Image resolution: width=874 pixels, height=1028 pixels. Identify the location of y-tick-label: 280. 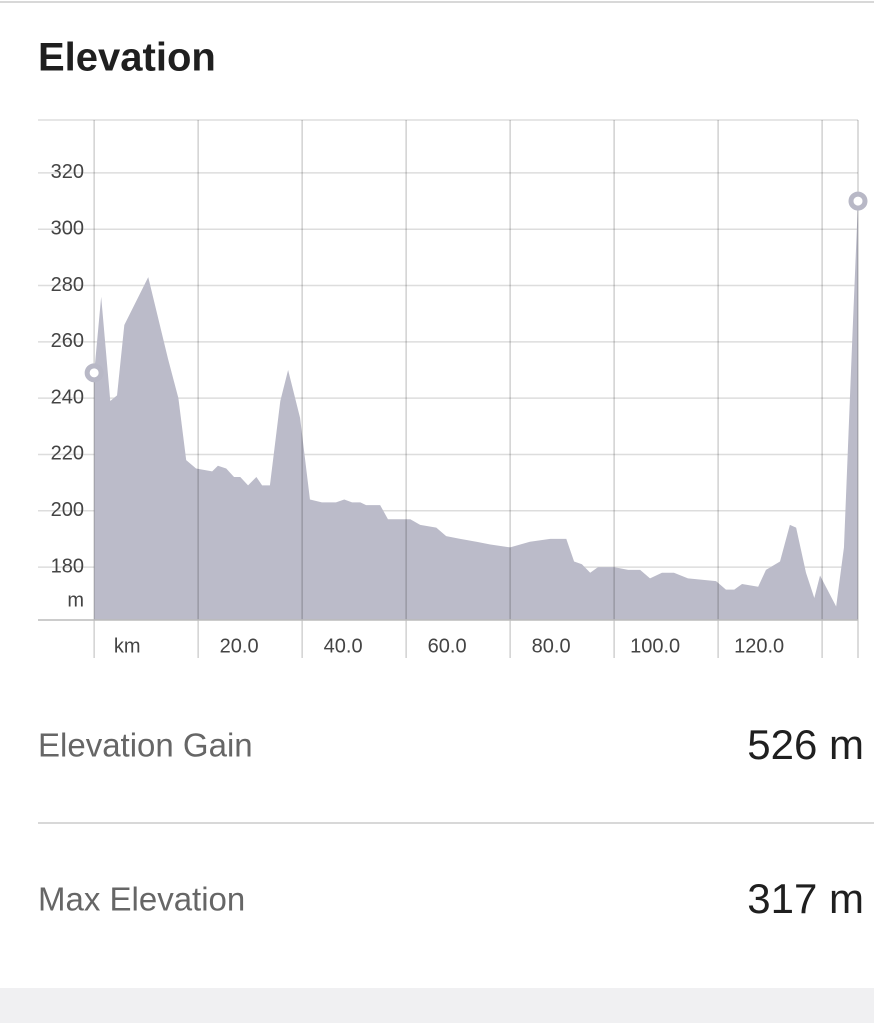
(67, 285).